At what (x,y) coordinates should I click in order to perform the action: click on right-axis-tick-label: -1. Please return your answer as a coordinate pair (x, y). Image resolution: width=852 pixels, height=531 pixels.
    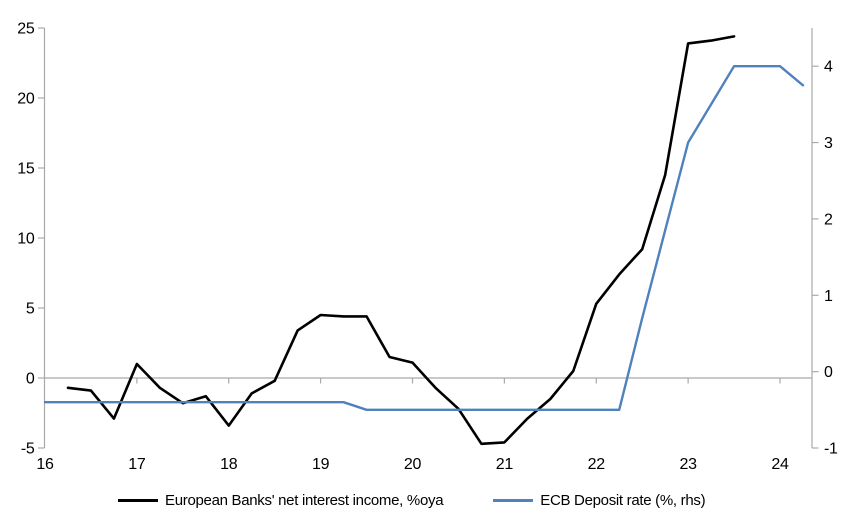
    Looking at the image, I should click on (831, 449).